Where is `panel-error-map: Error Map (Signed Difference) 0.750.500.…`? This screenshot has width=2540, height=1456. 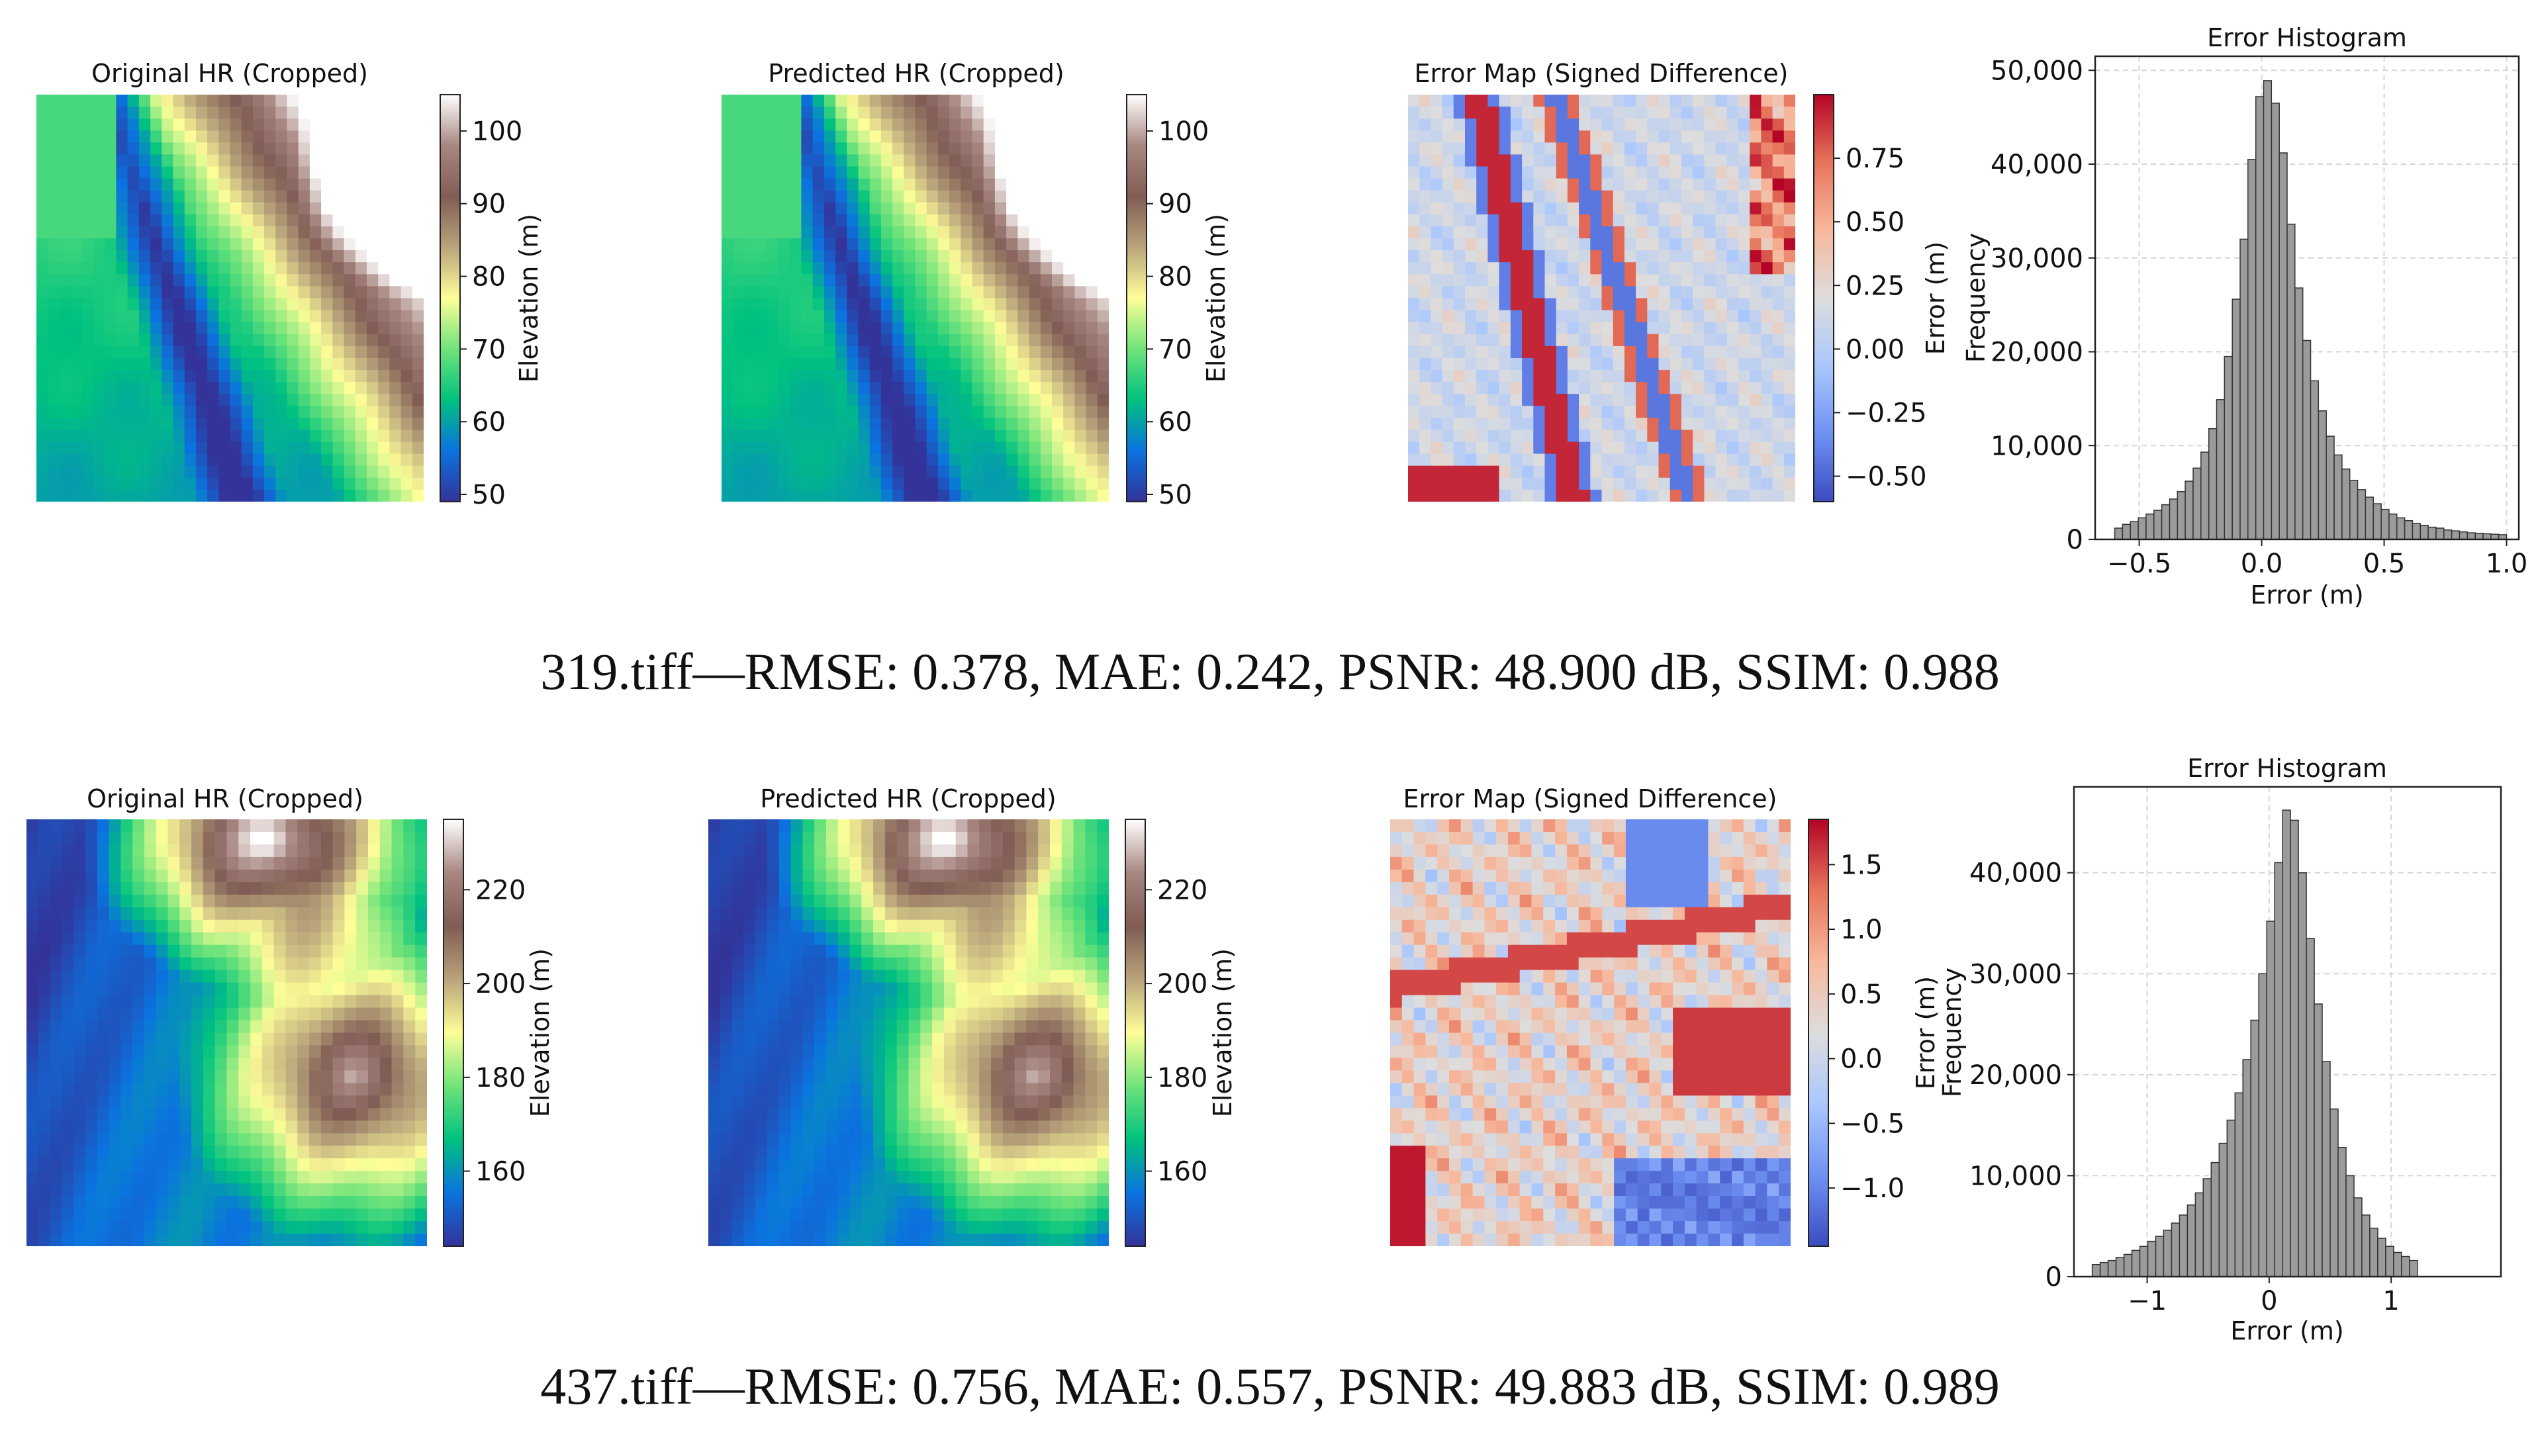
panel-error-map: Error Map (Signed Difference) 0.750.500.… is located at coordinates (1679, 280).